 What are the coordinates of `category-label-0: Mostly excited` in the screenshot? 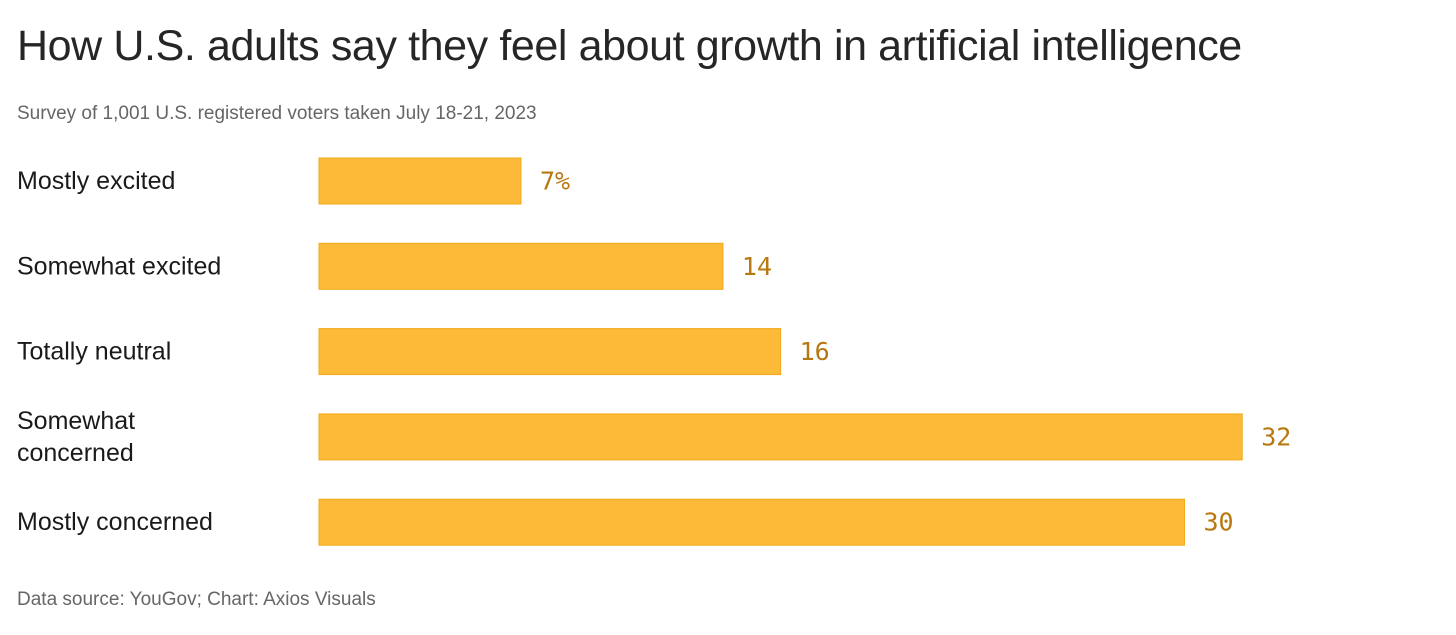 It's located at (96, 181).